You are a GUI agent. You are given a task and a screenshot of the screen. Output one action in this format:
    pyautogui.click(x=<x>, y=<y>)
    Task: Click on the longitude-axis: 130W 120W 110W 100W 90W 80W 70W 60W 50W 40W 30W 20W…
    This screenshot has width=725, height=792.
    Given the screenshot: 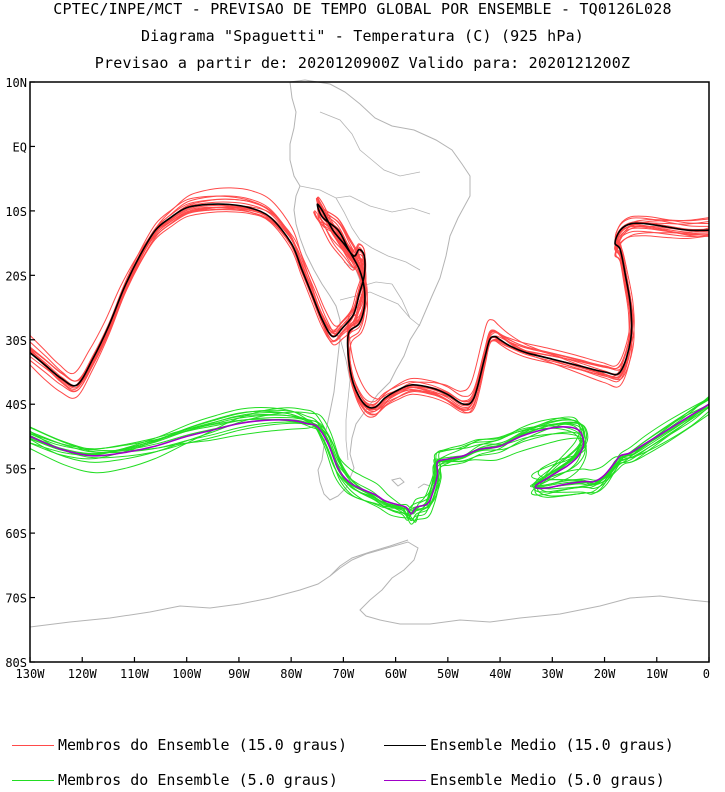 What is the action you would take?
    pyautogui.click(x=363, y=669)
    